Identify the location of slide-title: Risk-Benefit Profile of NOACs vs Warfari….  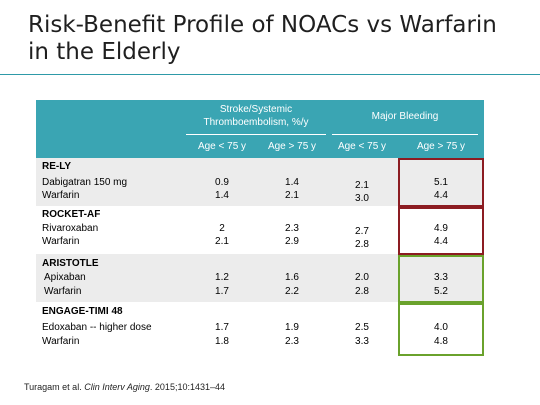
(278, 39).